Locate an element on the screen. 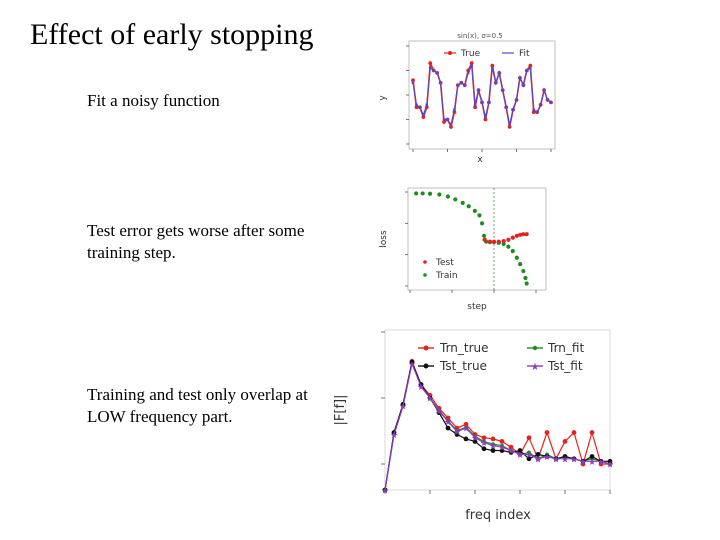 The width and height of the screenshot is (720, 540). legend-true: True is located at coordinates (470, 54).